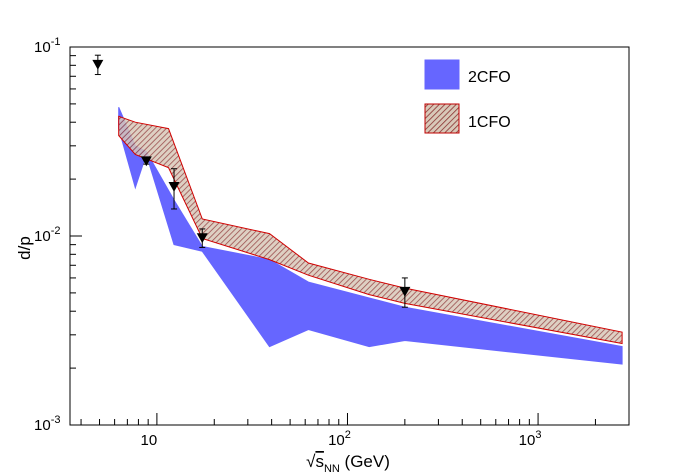 This screenshot has width=696, height=472. What do you see at coordinates (47, 424) in the screenshot?
I see `y-tick-label: 10⁻³` at bounding box center [47, 424].